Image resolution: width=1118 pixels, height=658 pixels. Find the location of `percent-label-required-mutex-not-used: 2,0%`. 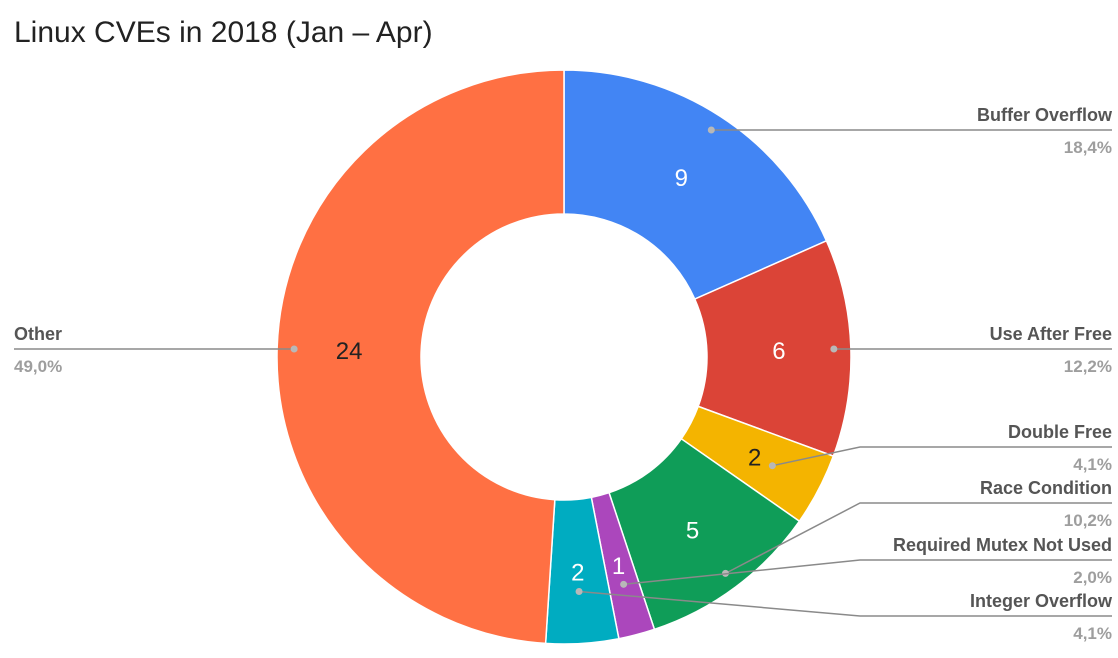

percent-label-required-mutex-not-used: 2,0% is located at coordinates (1092, 577).